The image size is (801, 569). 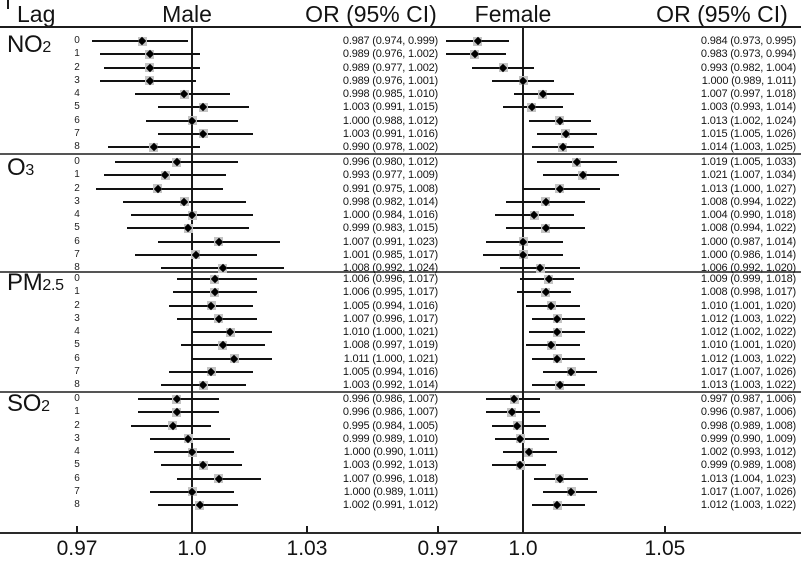 What do you see at coordinates (390, 438) in the screenshot?
I see `male-or-value: 0.999 (0.989, 1.010)` at bounding box center [390, 438].